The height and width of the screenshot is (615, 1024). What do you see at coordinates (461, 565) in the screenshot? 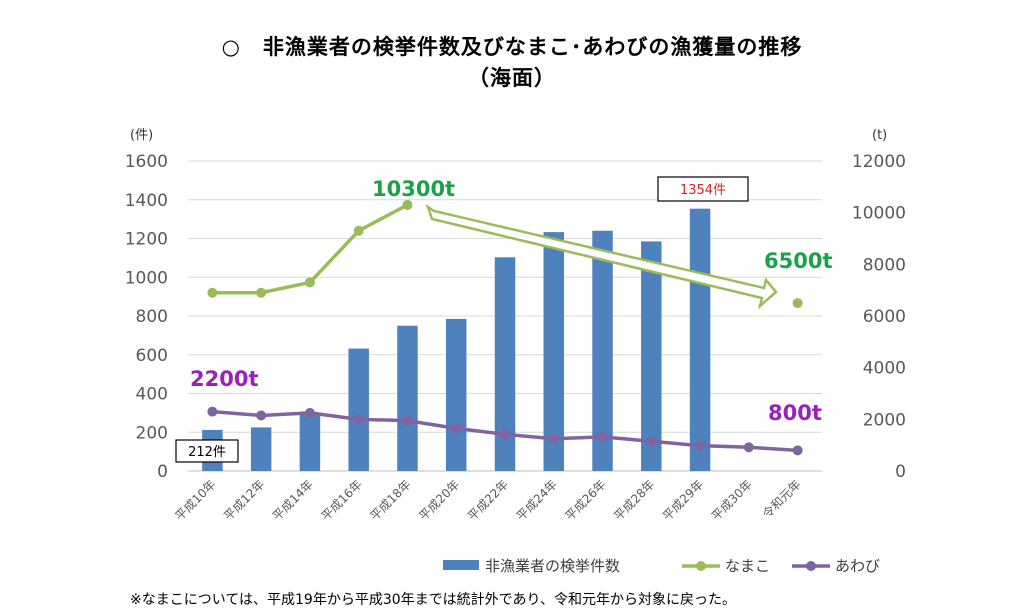
I see `legend-swatch-bar` at bounding box center [461, 565].